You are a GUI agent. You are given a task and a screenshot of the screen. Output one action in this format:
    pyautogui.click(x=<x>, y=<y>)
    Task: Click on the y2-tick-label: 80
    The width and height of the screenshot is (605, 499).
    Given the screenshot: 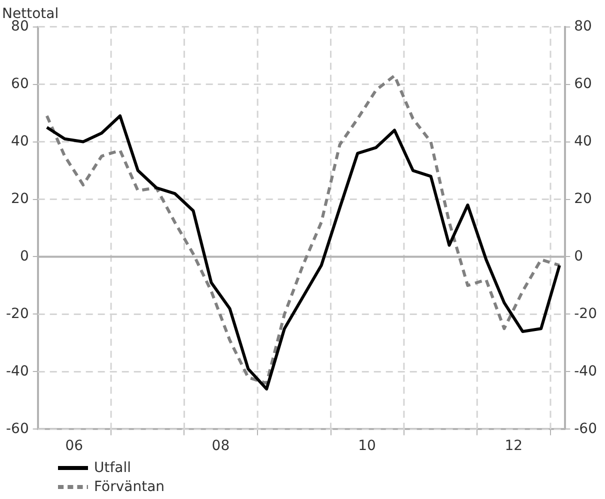 What is the action you would take?
    pyautogui.click(x=583, y=26)
    